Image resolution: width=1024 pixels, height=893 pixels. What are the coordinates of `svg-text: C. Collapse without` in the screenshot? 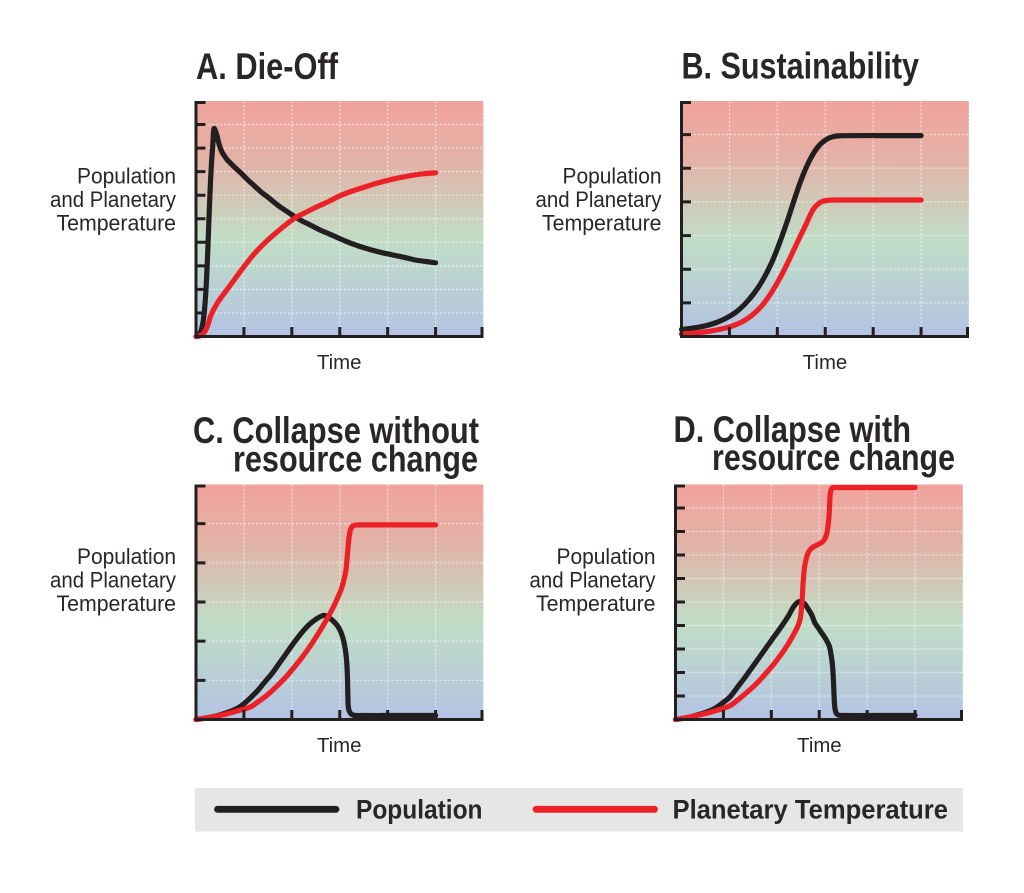 It's located at (336, 430).